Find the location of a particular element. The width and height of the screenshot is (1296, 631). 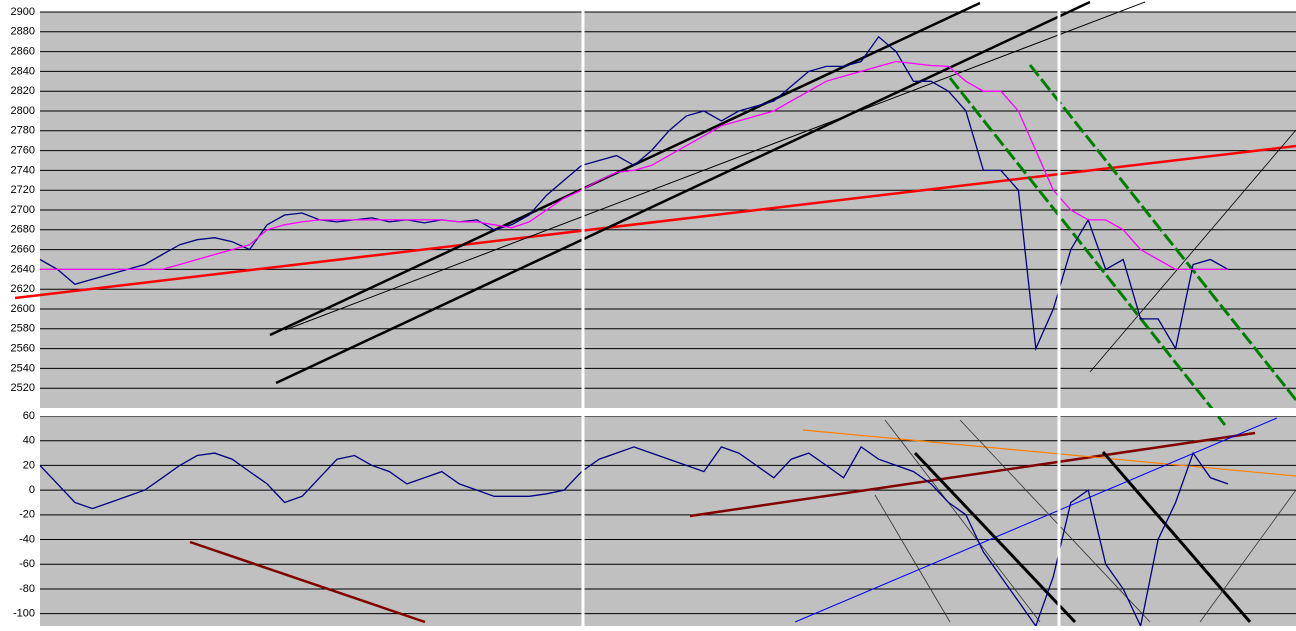

y-tick-label: -60 is located at coordinates (27, 564).